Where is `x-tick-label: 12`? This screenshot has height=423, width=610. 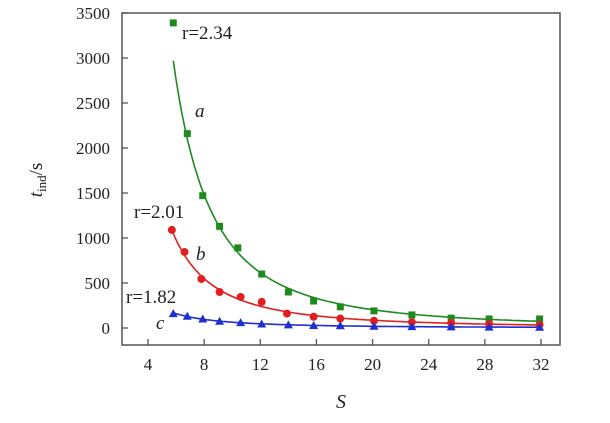 x-tick-label: 12 is located at coordinates (260, 364).